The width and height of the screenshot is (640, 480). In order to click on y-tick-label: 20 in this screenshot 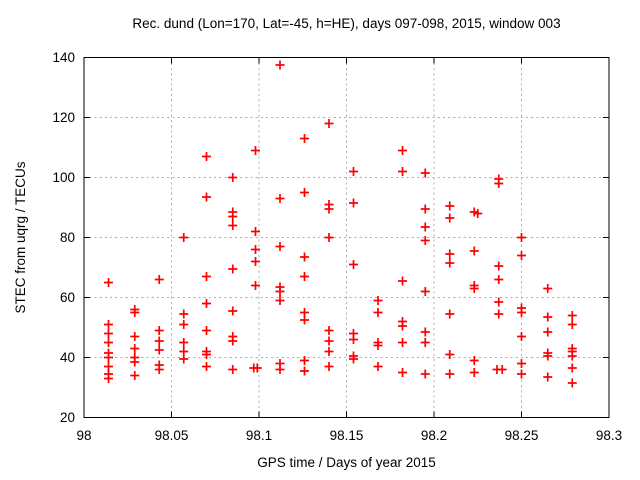, I will do `click(67, 417)`.